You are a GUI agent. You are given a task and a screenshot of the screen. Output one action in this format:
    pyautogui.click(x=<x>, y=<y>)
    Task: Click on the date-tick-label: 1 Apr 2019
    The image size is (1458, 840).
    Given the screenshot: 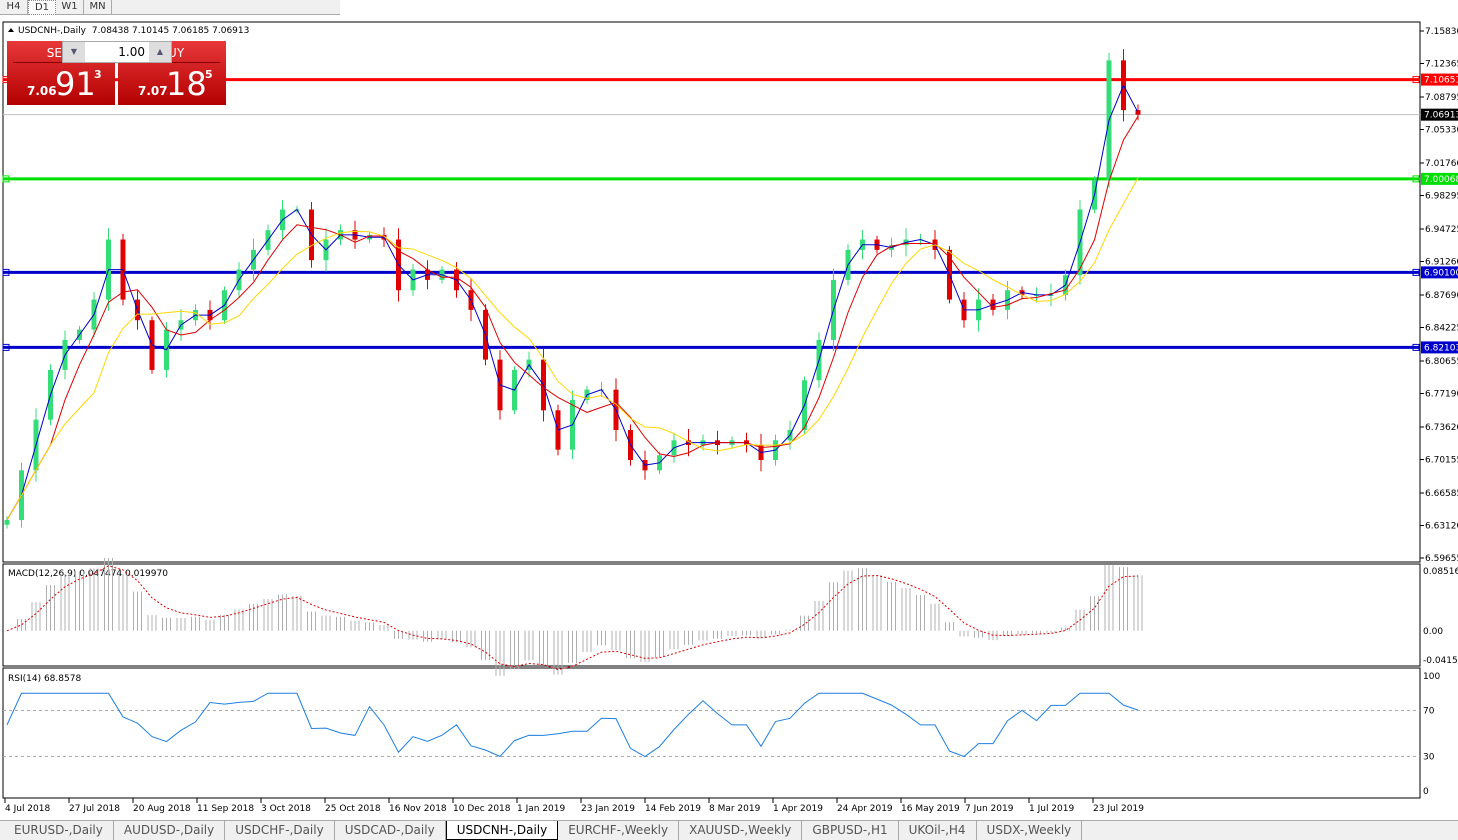 What is the action you would take?
    pyautogui.click(x=798, y=809)
    